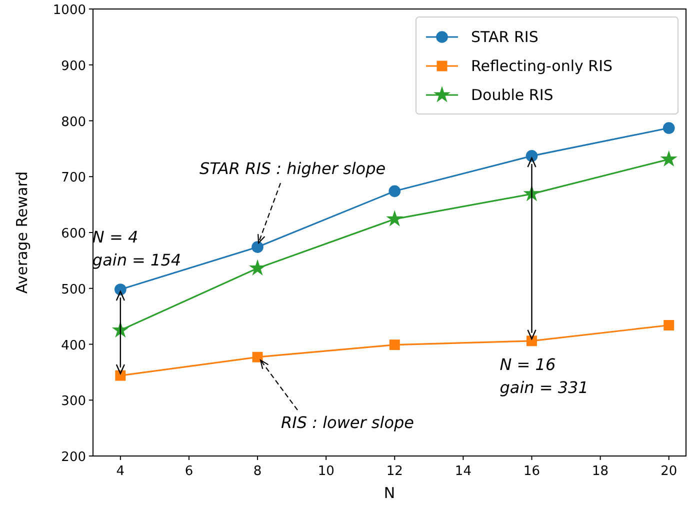  I want to click on y-tick-label: 900, so click(73, 66).